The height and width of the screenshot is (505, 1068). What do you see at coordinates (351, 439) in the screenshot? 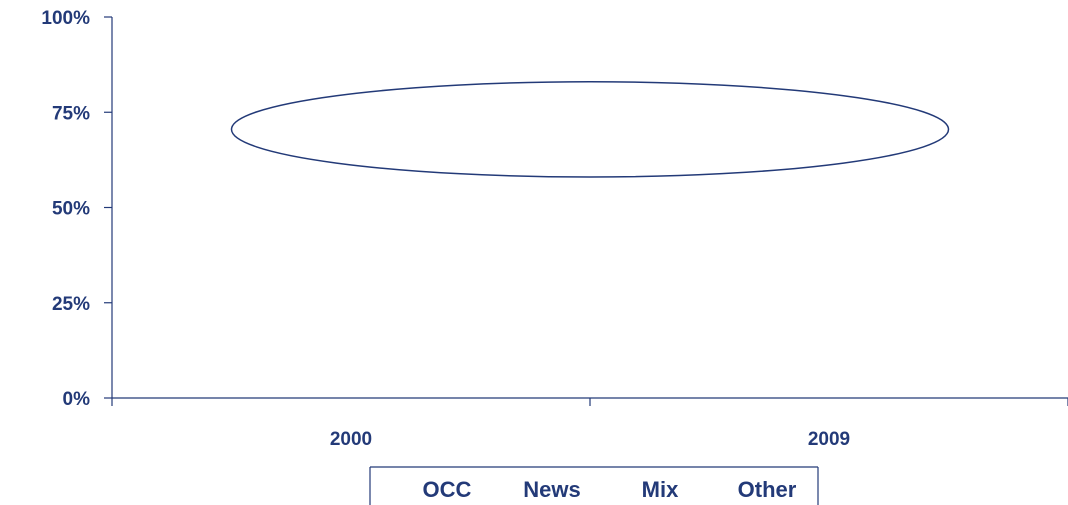
I see `x-tick-label: 2000` at bounding box center [351, 439].